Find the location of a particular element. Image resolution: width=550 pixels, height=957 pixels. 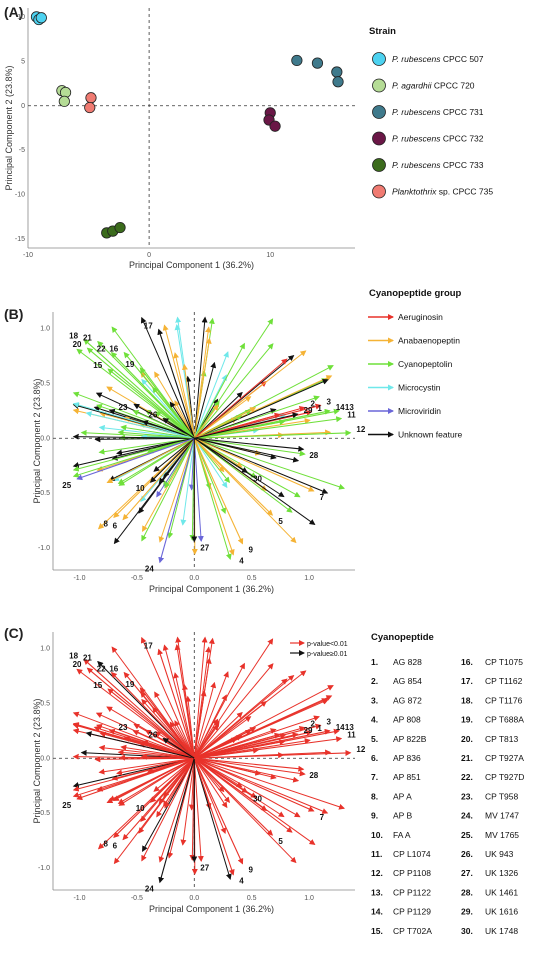

legend-name: AP A is located at coordinates (402, 796).